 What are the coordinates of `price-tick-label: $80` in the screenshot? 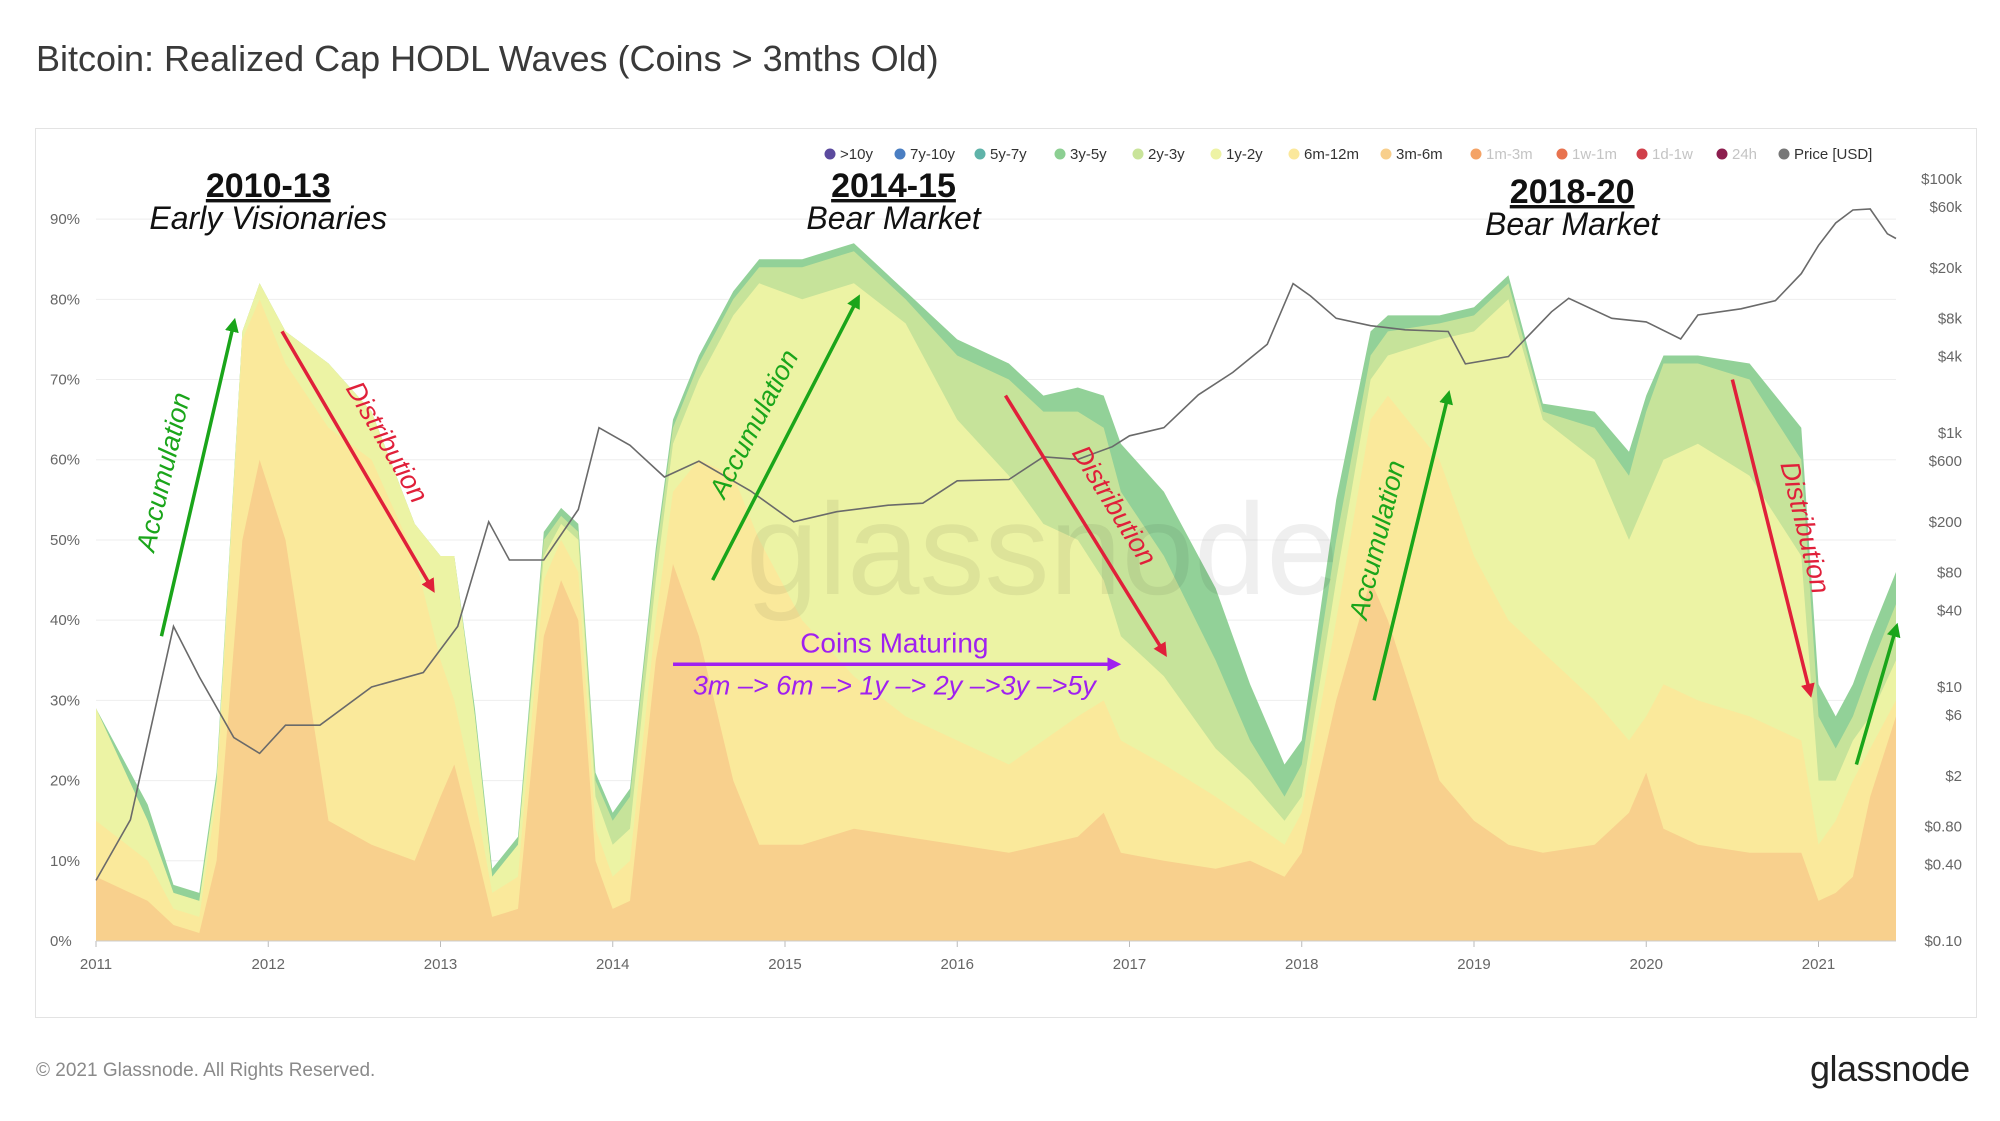 It's located at (1949, 572).